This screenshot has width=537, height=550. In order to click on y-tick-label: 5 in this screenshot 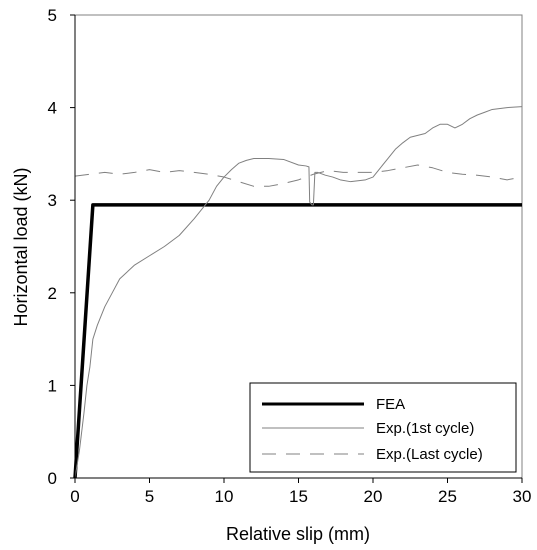, I will do `click(52, 15)`.